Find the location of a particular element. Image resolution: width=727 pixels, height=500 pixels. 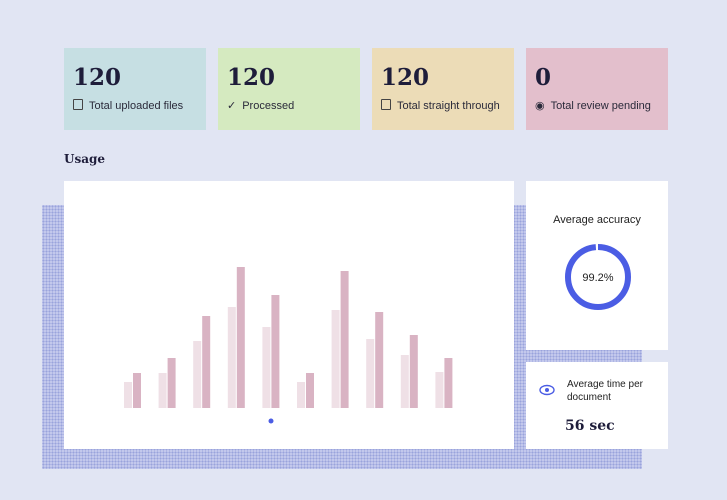

stat-label: ✓ Processed is located at coordinates (261, 106).